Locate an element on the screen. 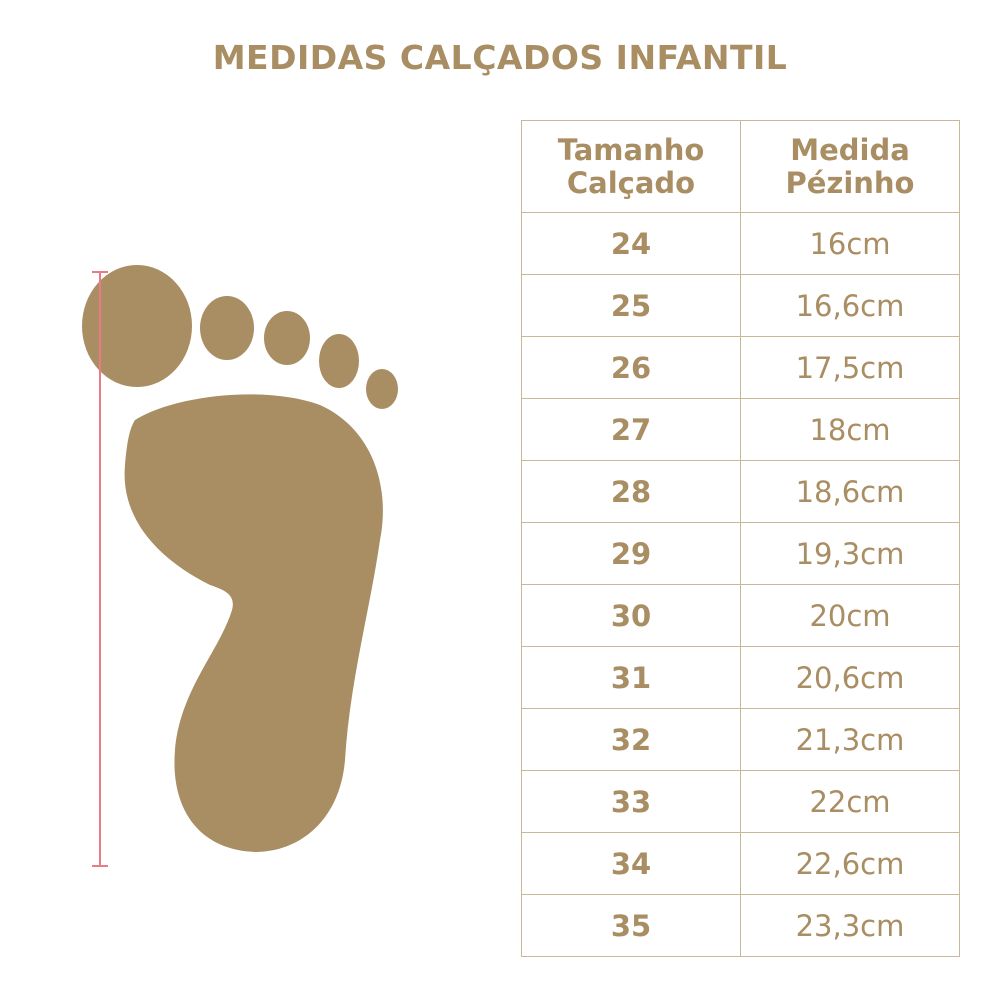 This screenshot has height=1000, width=1000. table-row: 30 20cm is located at coordinates (740, 615).